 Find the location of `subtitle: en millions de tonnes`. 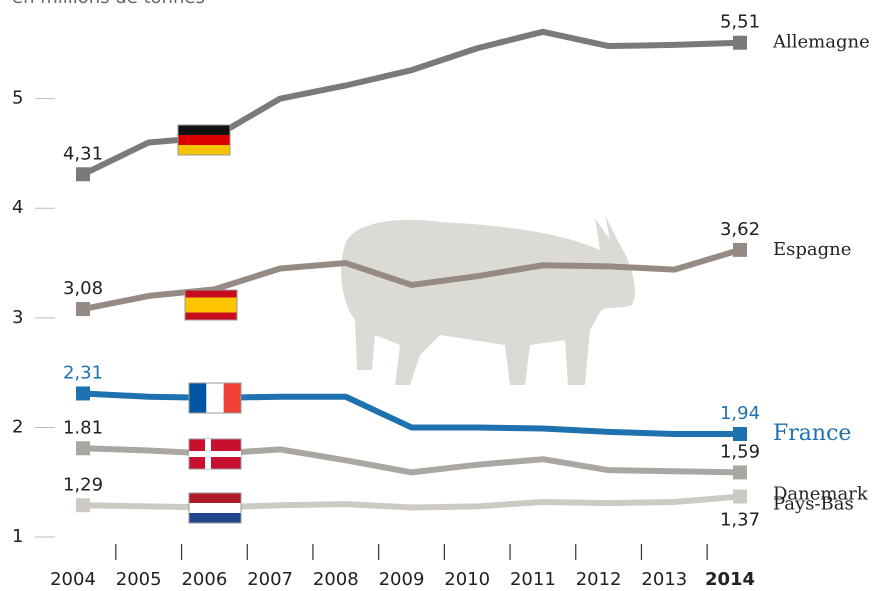

subtitle: en millions de tonnes is located at coordinates (108, 4).